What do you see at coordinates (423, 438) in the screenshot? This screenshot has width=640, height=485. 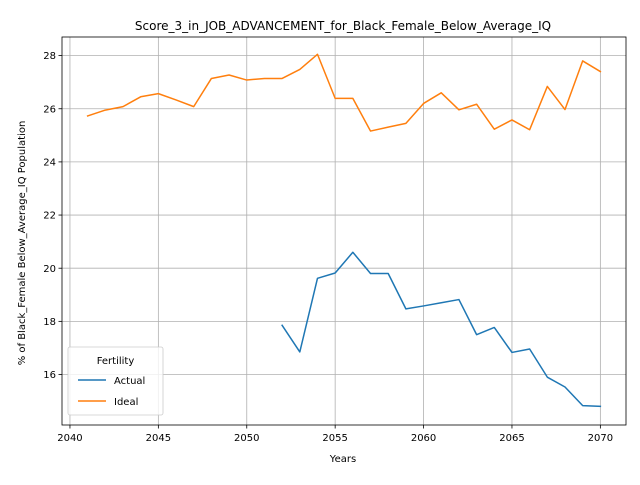 I see `x-tick-label: 2060` at bounding box center [423, 438].